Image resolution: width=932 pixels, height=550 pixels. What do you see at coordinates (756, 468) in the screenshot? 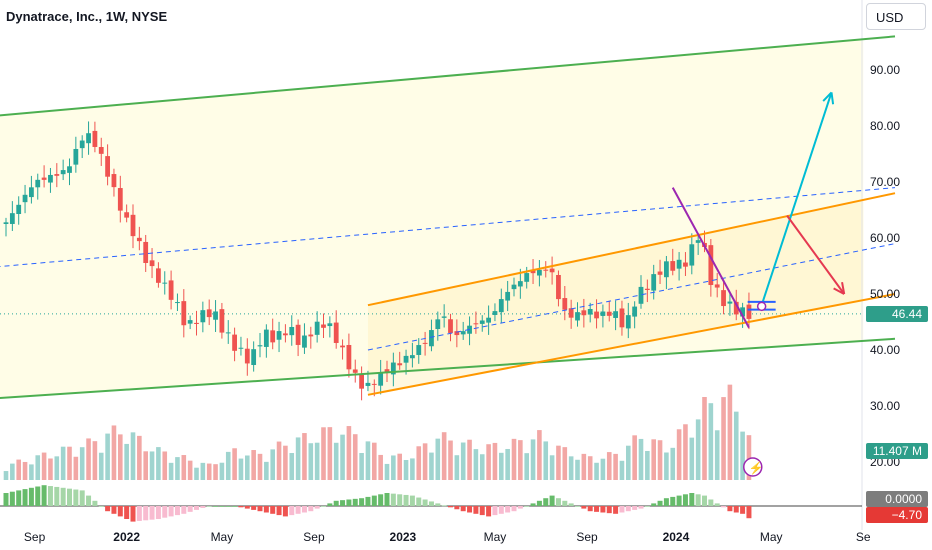
I see `lightning-icon-glyph: ⚡` at bounding box center [756, 468].